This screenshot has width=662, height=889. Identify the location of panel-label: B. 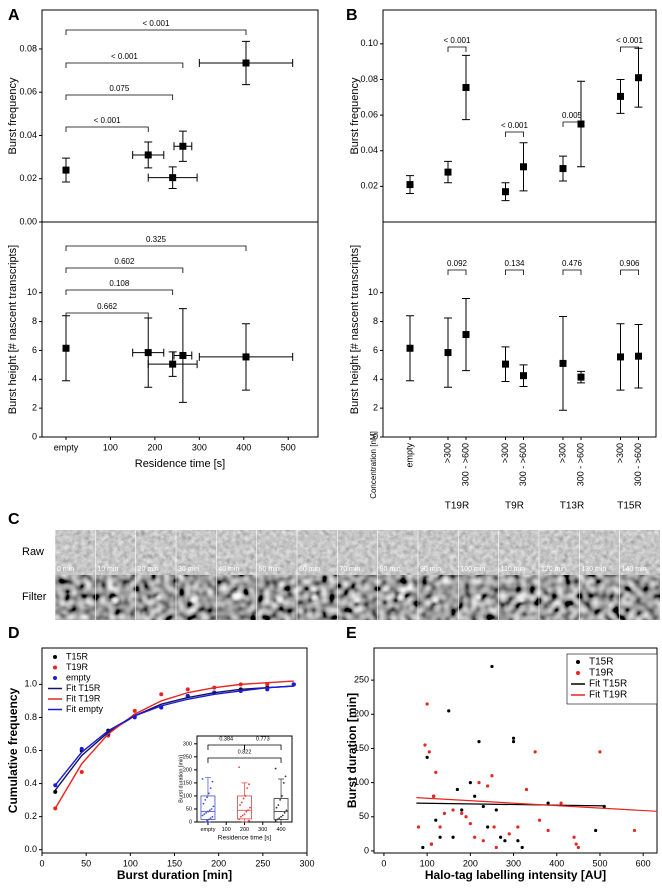
(352, 15).